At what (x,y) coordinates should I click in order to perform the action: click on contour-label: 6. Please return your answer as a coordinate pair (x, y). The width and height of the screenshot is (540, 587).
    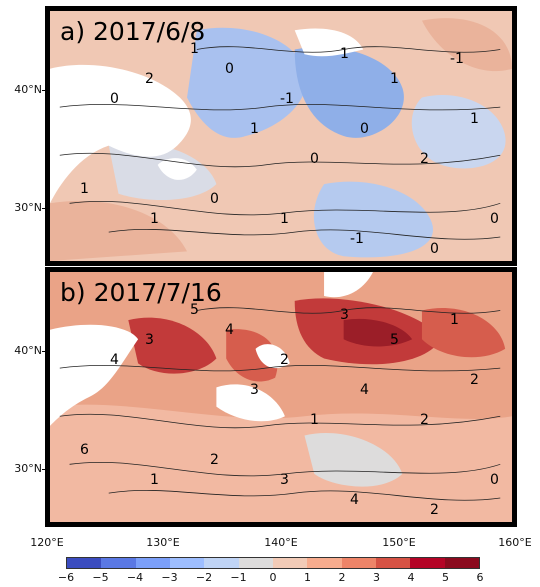
    Looking at the image, I should click on (84, 450).